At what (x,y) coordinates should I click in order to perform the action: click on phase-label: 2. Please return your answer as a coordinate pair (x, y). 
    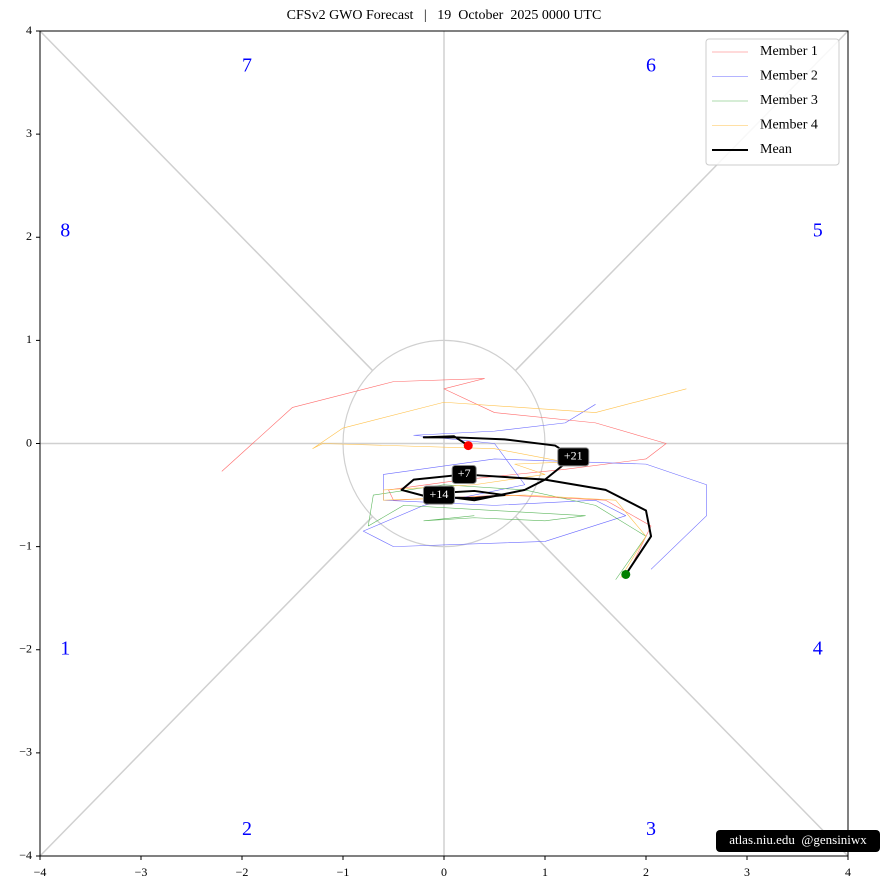
    Looking at the image, I should click on (247, 829).